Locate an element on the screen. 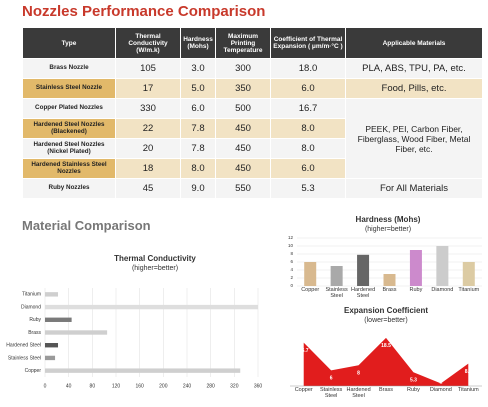 This screenshot has width=488, height=407. column-header: Thermal Conductivity (W/m.k) is located at coordinates (148, 43).